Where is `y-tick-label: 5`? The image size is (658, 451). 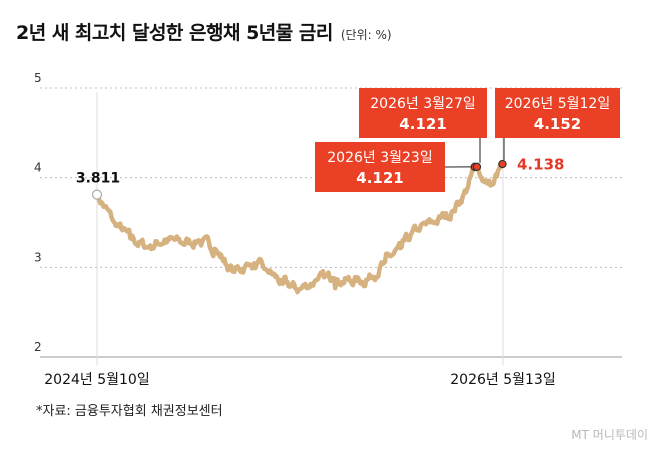 y-tick-label: 5 is located at coordinates (38, 78).